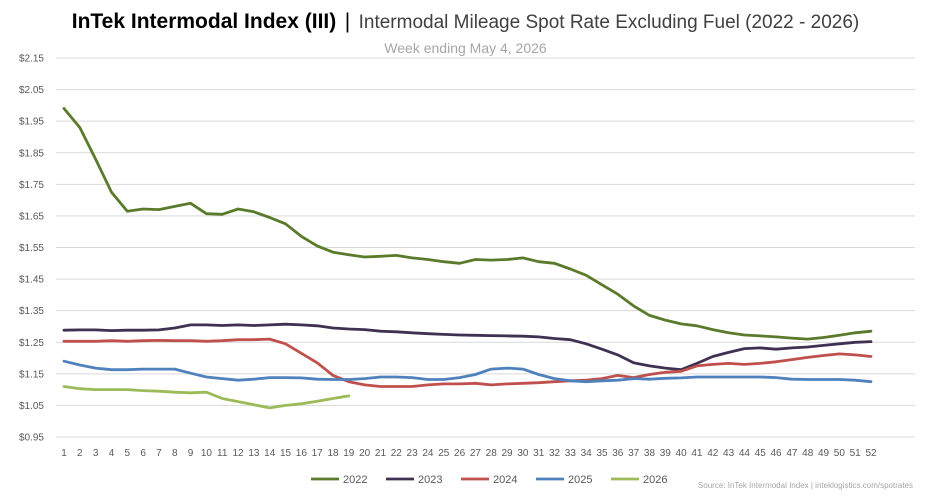 The height and width of the screenshot is (501, 931). I want to click on x-tick-label: 16, so click(302, 453).